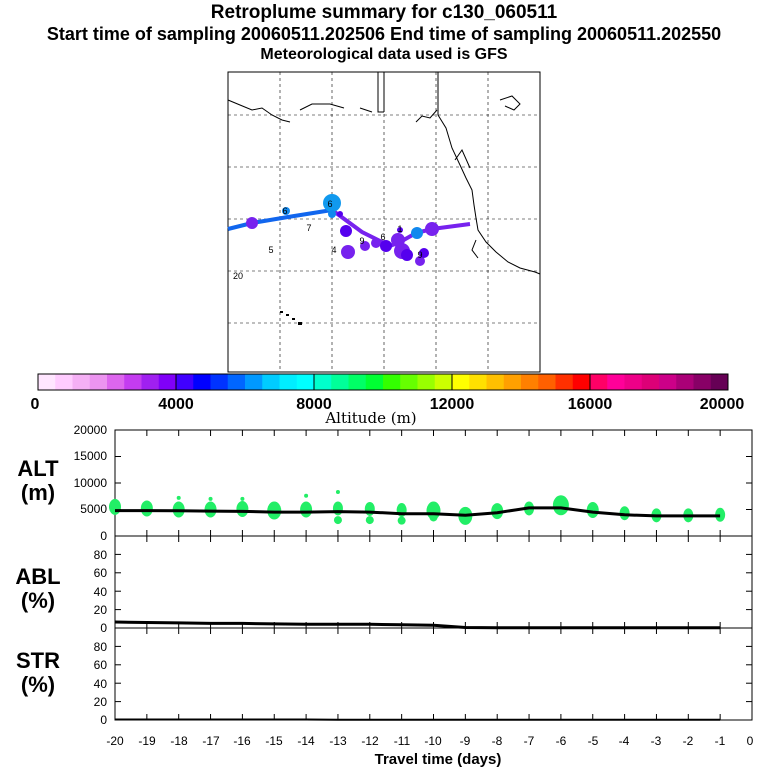 This screenshot has height=768, width=768. What do you see at coordinates (103, 628) in the screenshot?
I see `abl-tick-label: 0` at bounding box center [103, 628].